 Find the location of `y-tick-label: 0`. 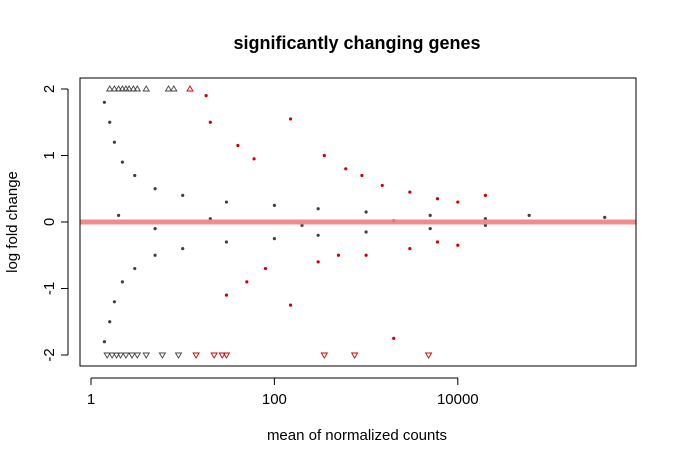

y-tick-label: 0 is located at coordinates (49, 222).